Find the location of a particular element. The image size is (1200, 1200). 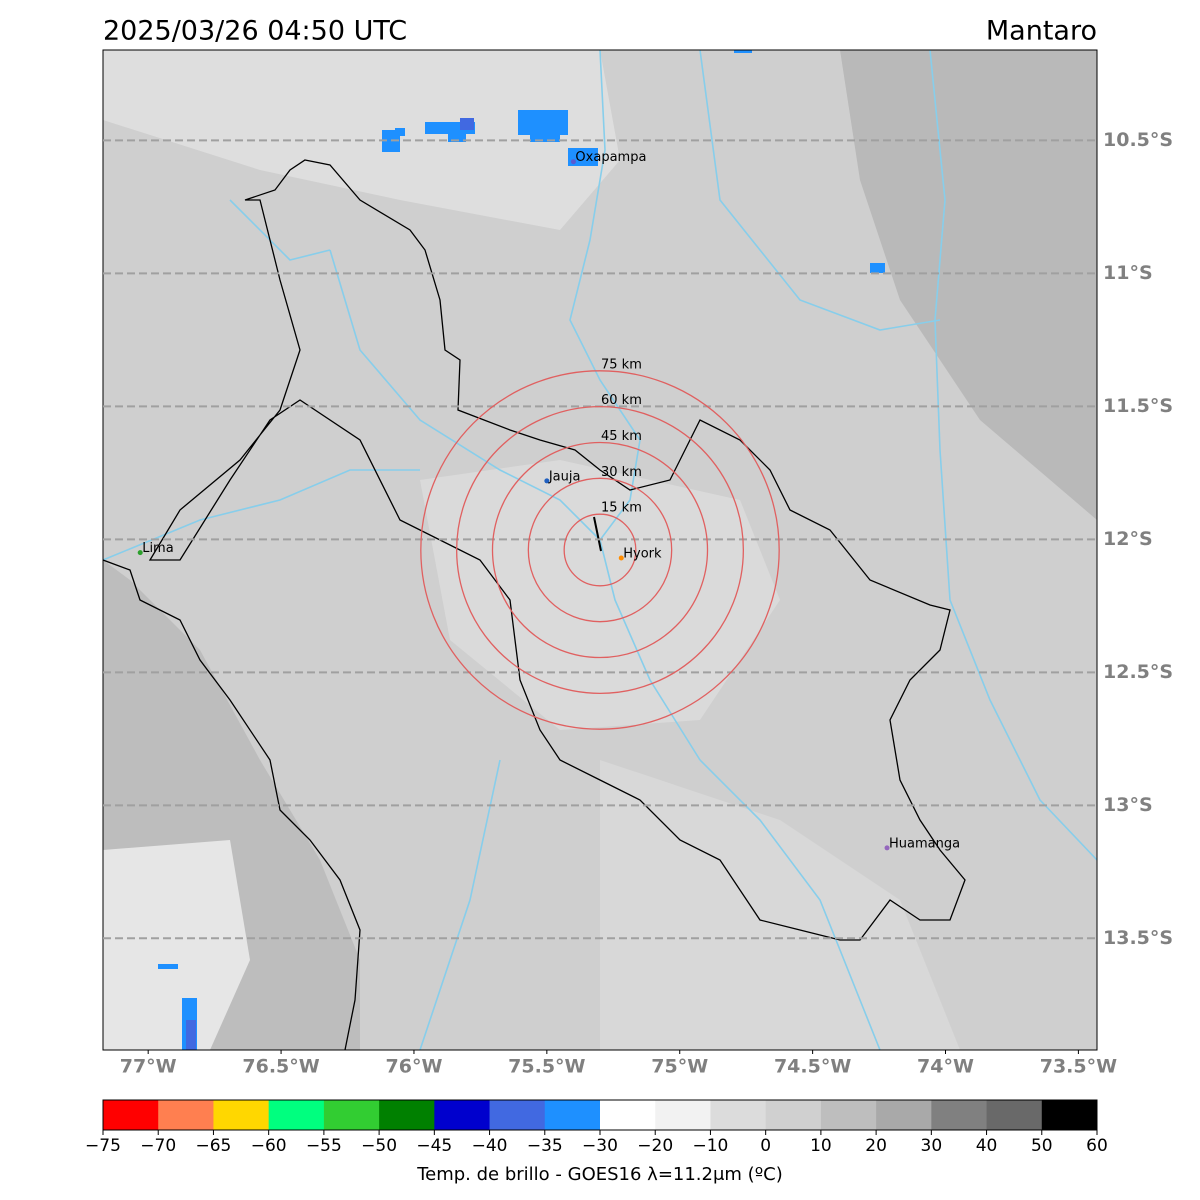

imagery-dark is located at coordinates (968, 285).